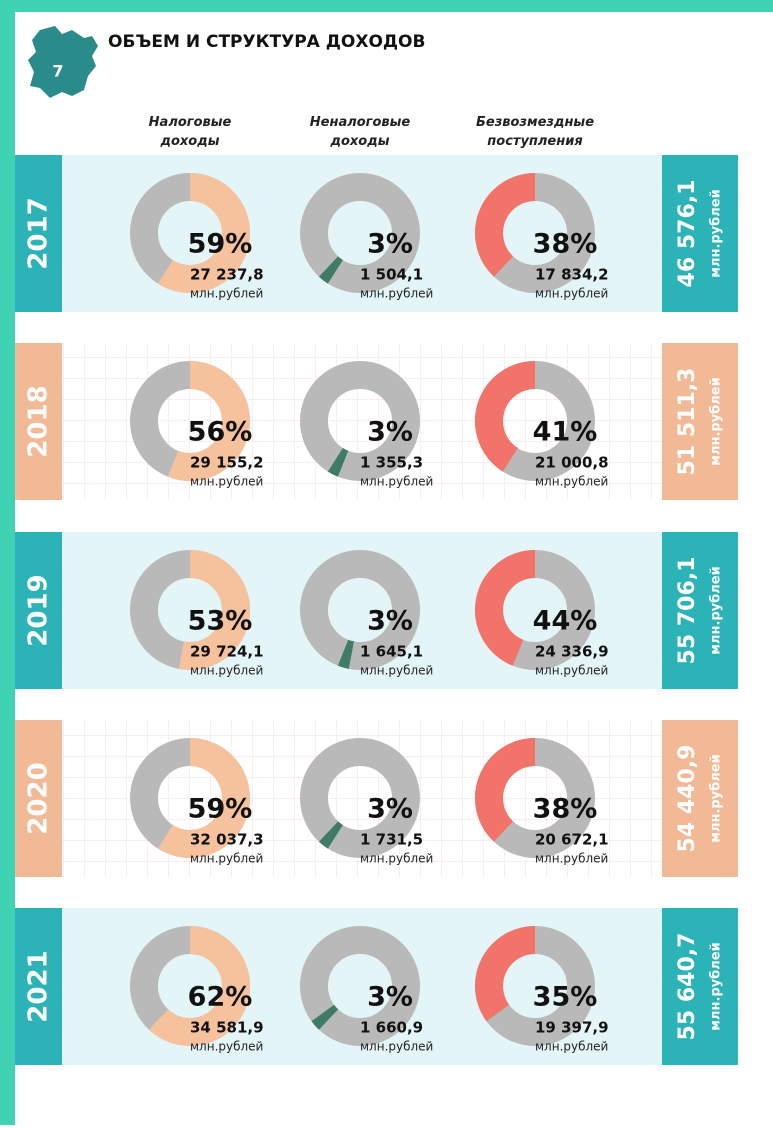 The height and width of the screenshot is (1129, 773). I want to click on year-label: 2020, so click(39, 798).